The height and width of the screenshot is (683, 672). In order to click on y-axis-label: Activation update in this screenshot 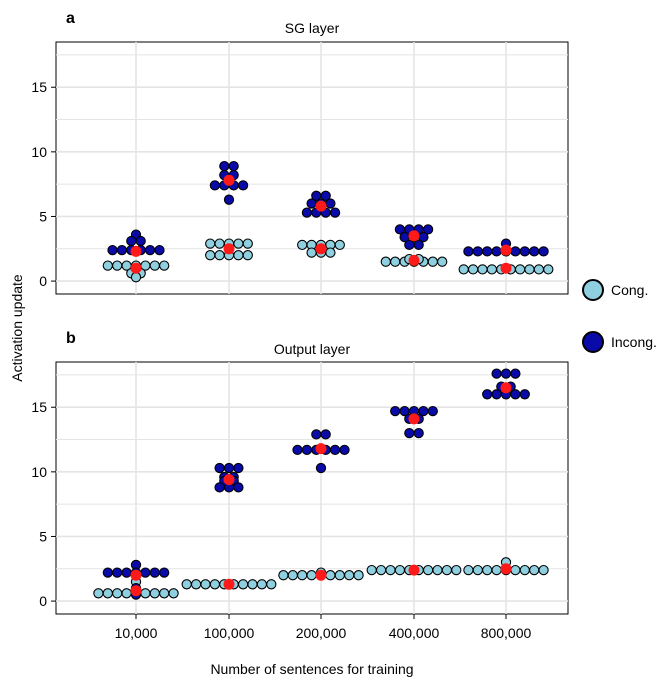, I will do `click(17, 328)`.